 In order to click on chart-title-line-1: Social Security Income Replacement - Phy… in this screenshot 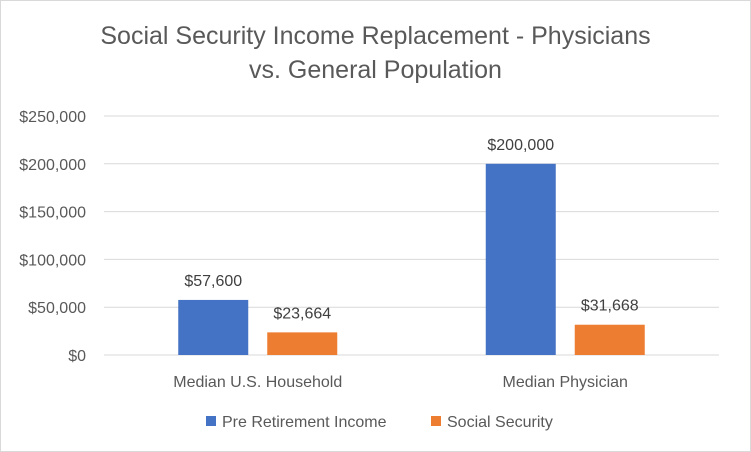, I will do `click(375, 36)`.